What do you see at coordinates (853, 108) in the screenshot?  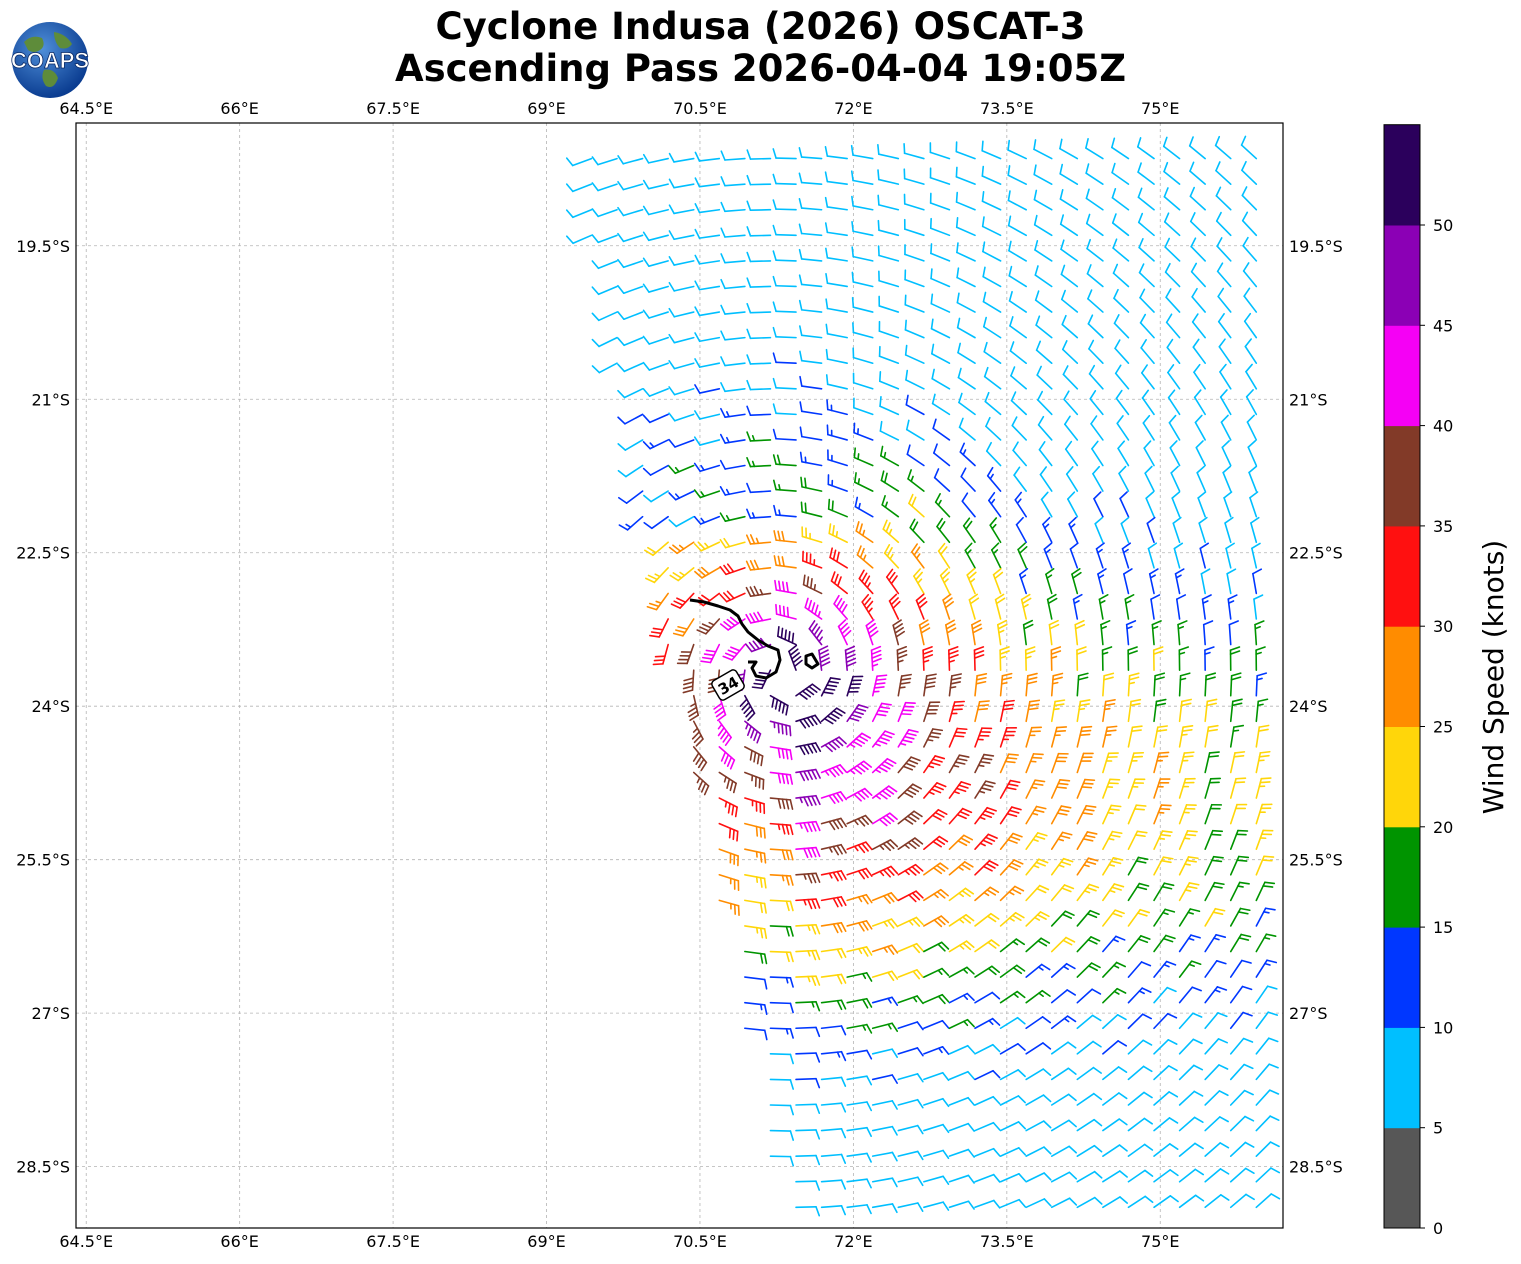 I see `lon-tick-top: 72°E` at bounding box center [853, 108].